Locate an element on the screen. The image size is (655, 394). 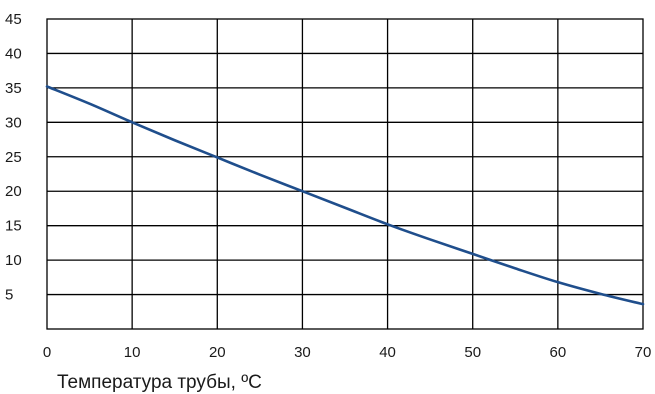
x-tick-label: 10 is located at coordinates (132, 352).